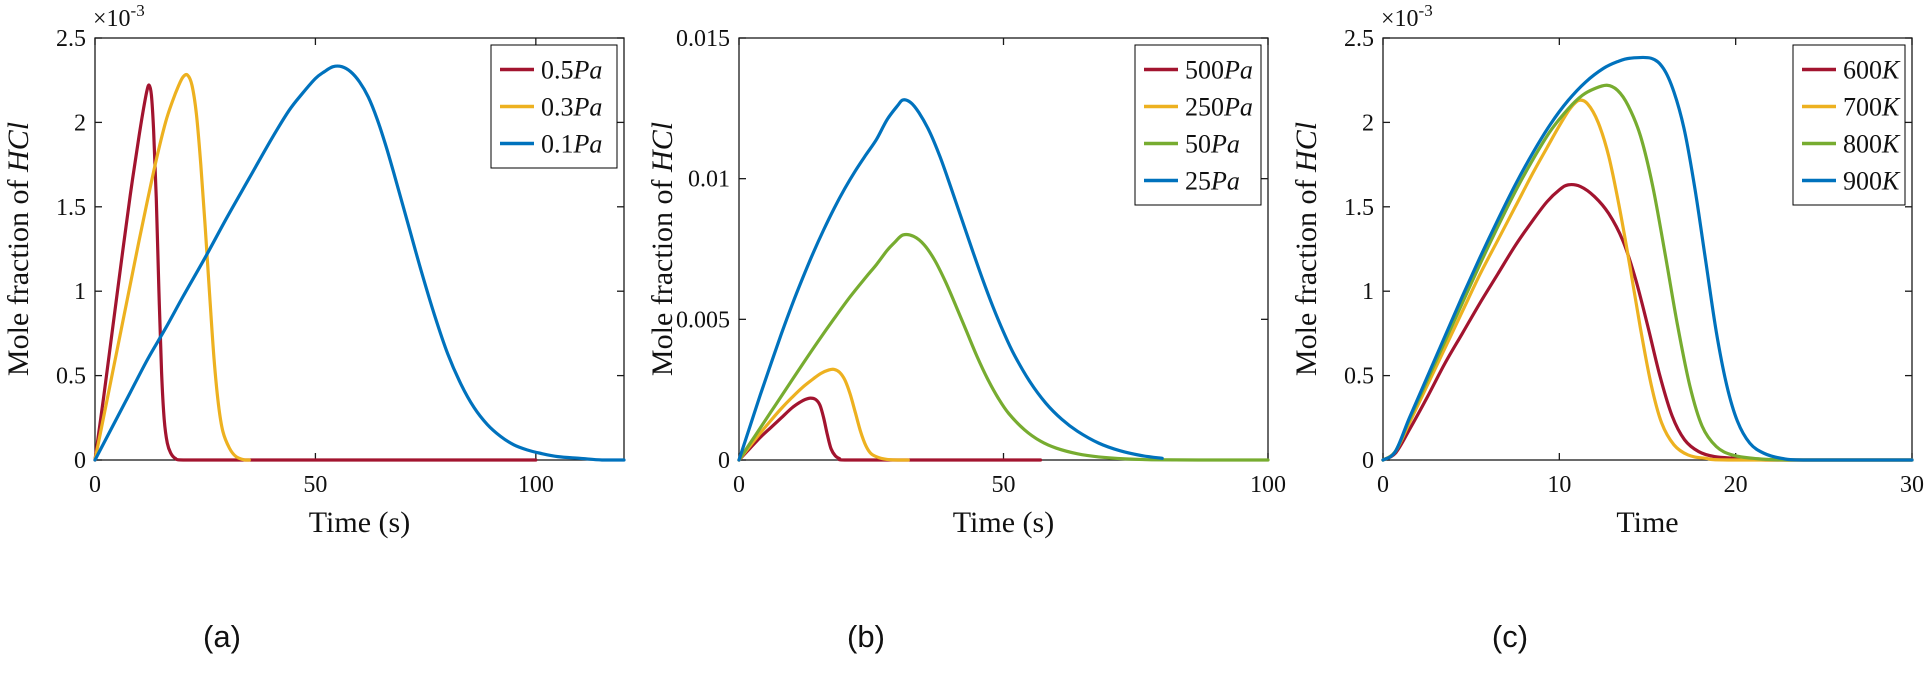 Image resolution: width=1932 pixels, height=690 pixels. I want to click on legend-label-800K: 800K, so click(1872, 144).